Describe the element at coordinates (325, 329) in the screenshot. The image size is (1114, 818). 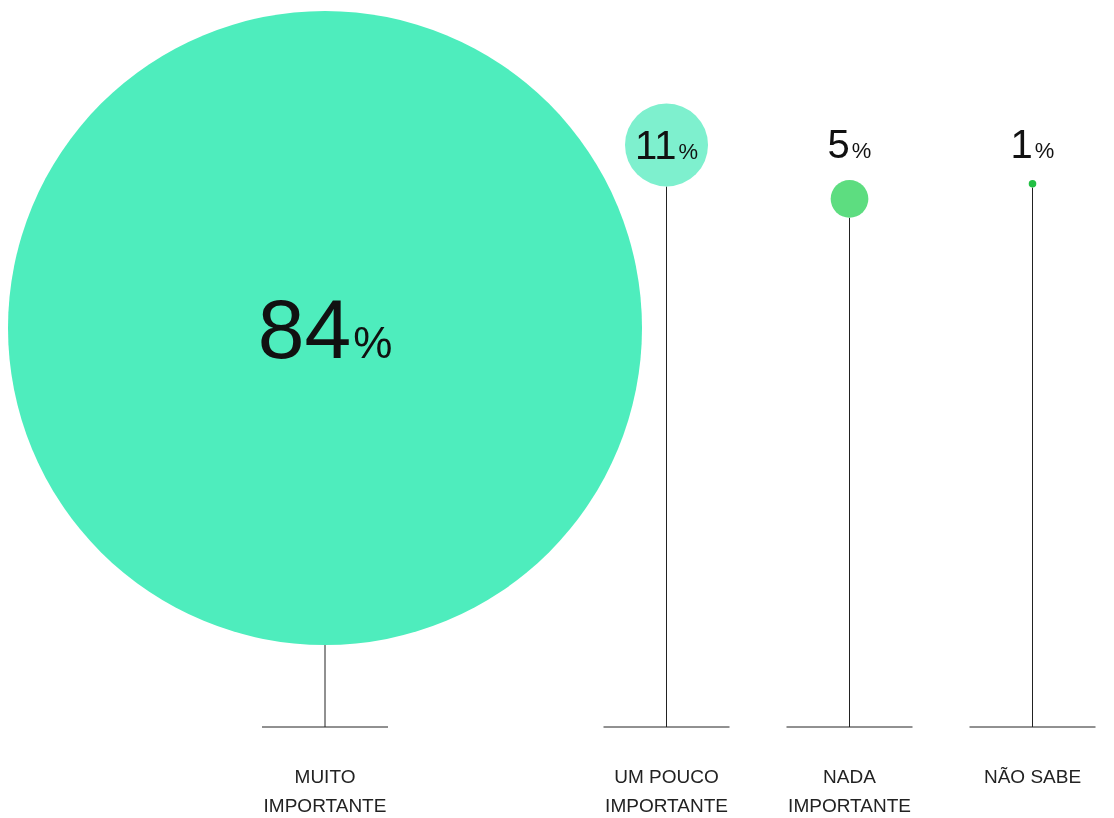
I see `data-label: 84%` at that location.